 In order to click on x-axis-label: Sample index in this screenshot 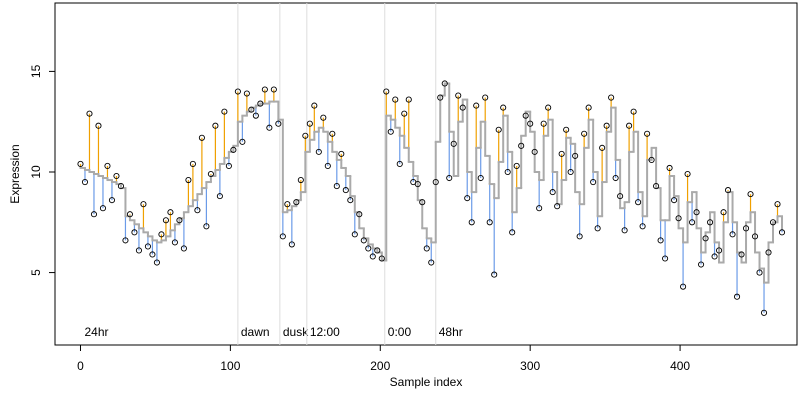, I will do `click(426, 382)`.